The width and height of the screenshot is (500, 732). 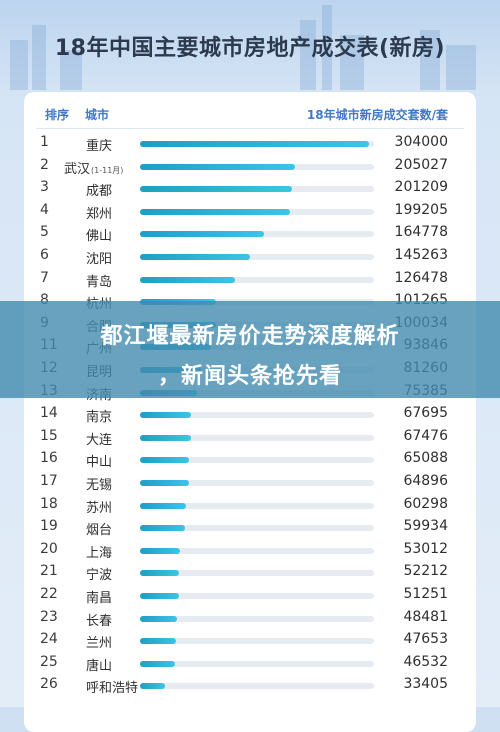 I want to click on table-row: 4 郑州 199205, so click(x=250, y=212).